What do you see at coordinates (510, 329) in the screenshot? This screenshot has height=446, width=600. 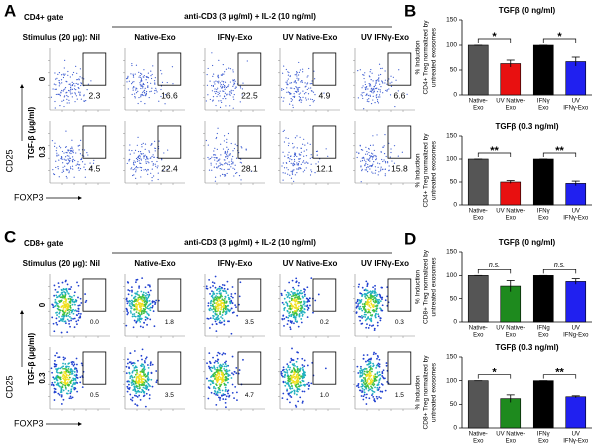 I see `x-tick-label: UV Native-` at bounding box center [510, 329].